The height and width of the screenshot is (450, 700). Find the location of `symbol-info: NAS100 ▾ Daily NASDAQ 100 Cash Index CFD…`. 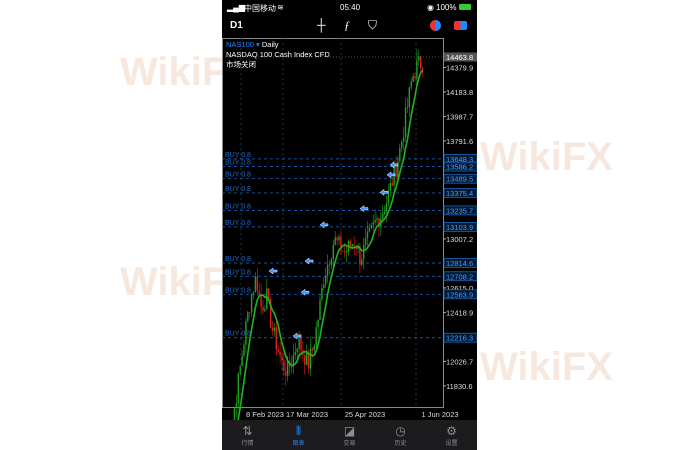

symbol-info: NAS100 ▾ Daily NASDAQ 100 Cash Index CFD… is located at coordinates (278, 55).